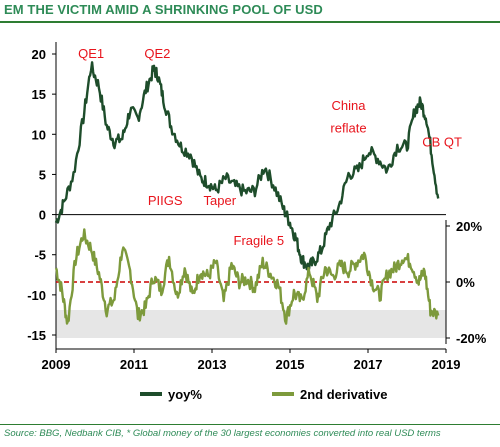 This screenshot has width=500, height=447. I want to click on legend-label: yoy%, so click(185, 394).